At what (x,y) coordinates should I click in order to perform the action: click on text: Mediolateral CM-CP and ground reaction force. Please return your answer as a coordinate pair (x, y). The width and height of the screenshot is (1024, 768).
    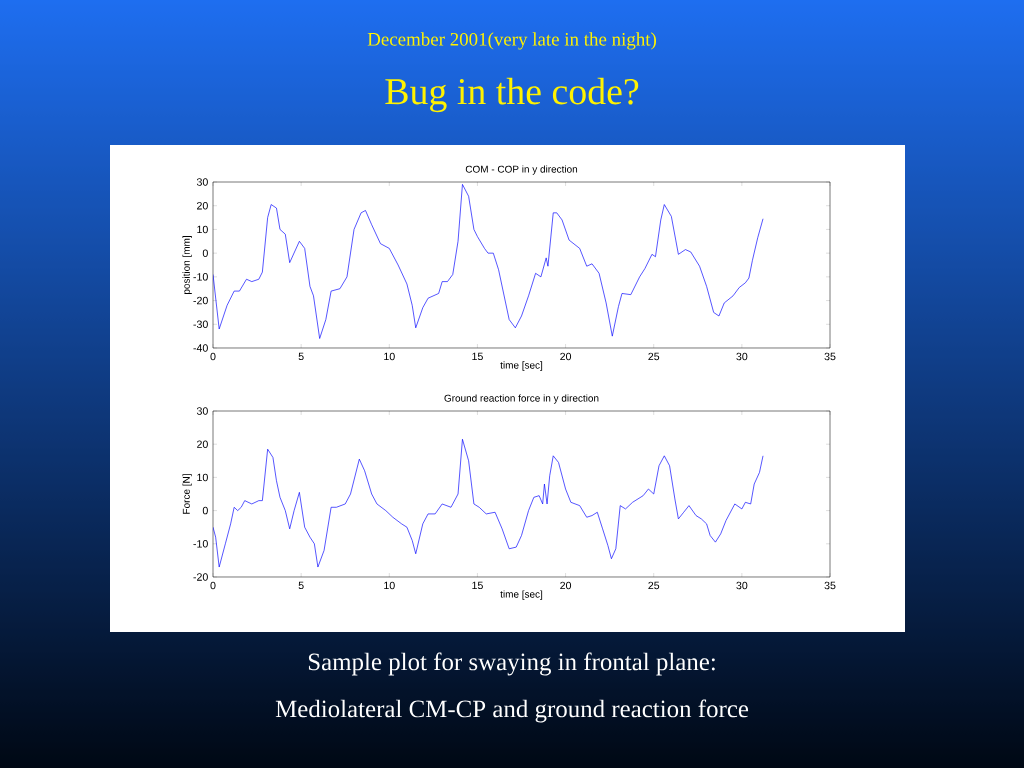
    Looking at the image, I should click on (512, 711).